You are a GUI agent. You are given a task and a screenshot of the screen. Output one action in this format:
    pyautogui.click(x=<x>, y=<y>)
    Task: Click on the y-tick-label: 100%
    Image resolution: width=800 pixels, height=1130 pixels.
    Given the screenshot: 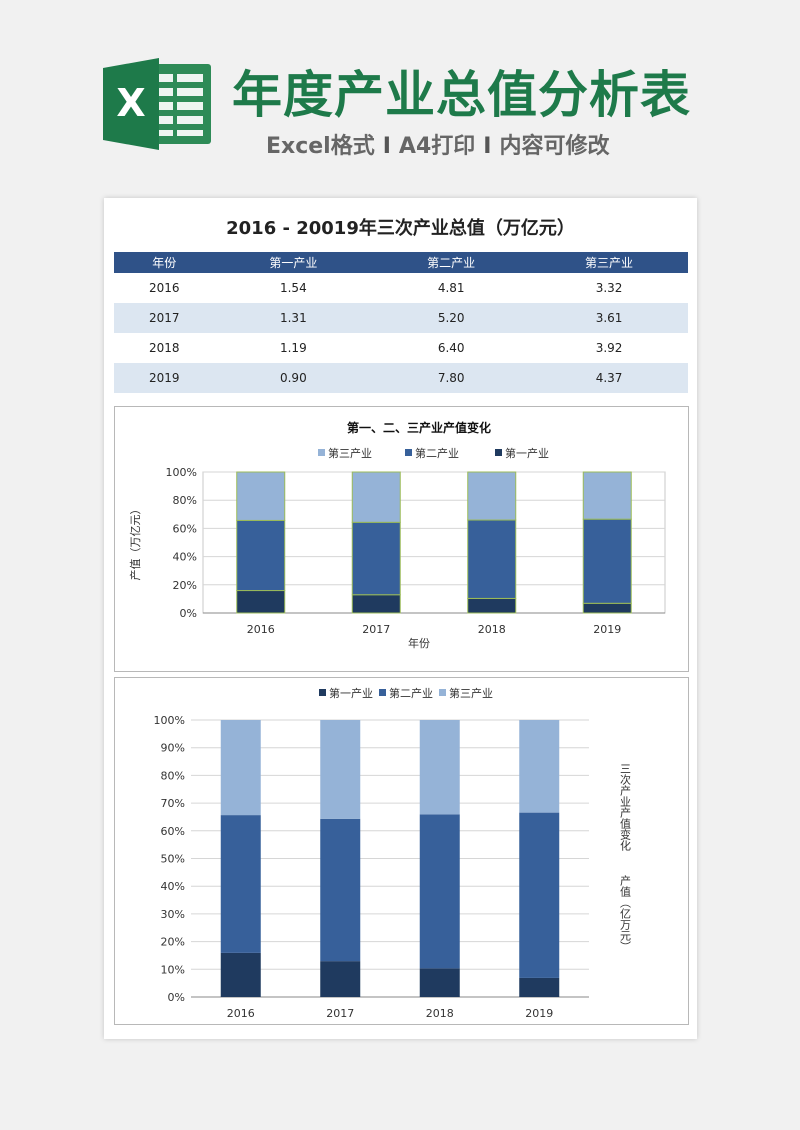 What is the action you would take?
    pyautogui.click(x=181, y=472)
    